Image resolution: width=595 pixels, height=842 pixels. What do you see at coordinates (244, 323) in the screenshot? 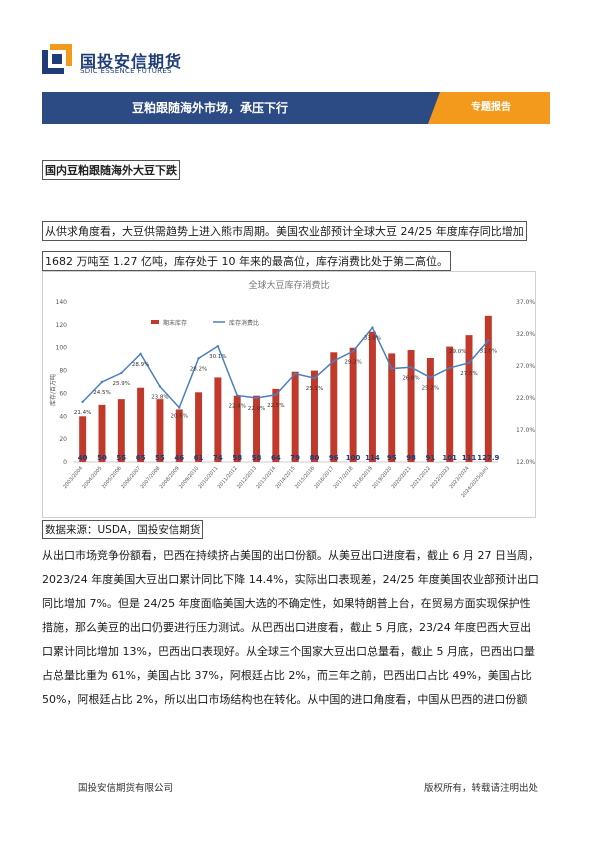
I see `legend-line-label: 库存消费比` at bounding box center [244, 323].